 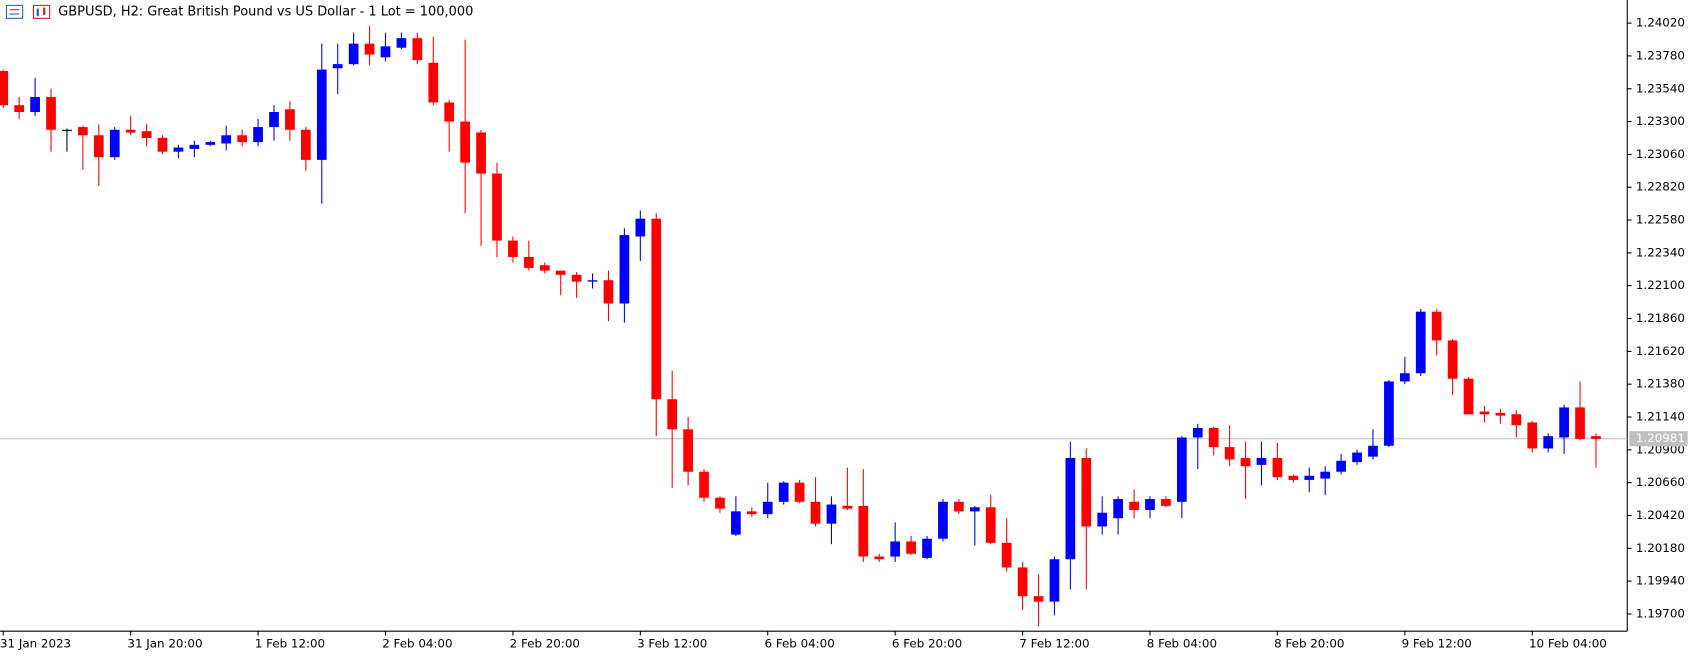 I want to click on symbol-icons, so click(x=28, y=11).